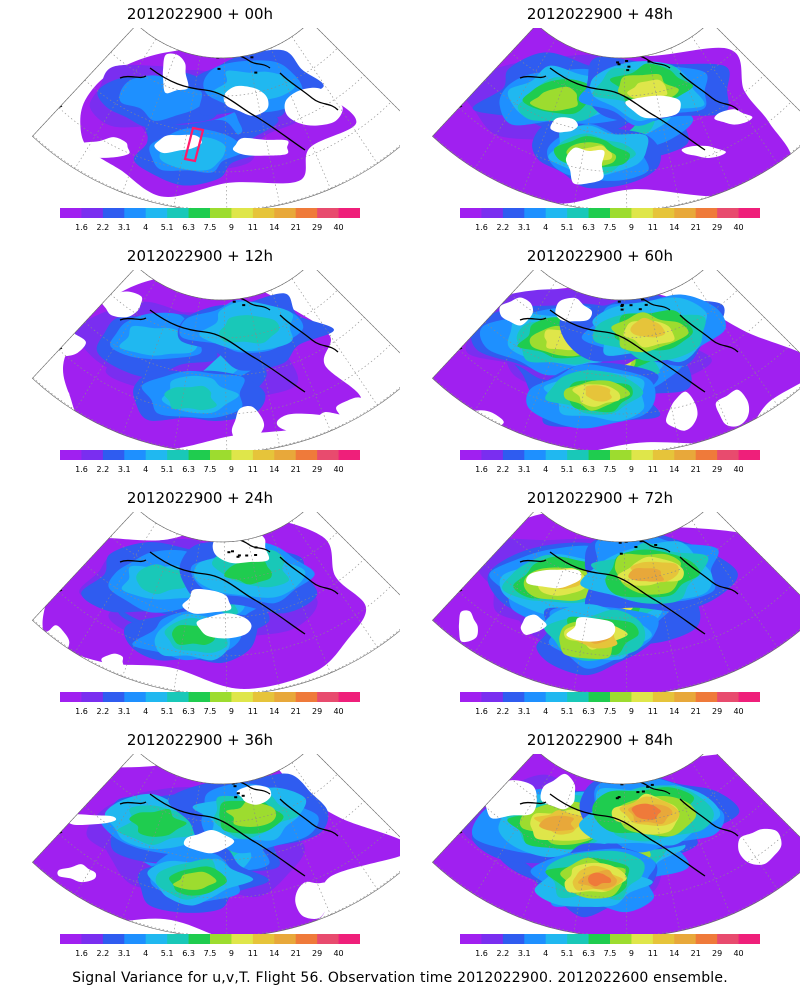 This screenshot has height=1000, width=800. I want to click on variance-field, so click(216, 844).